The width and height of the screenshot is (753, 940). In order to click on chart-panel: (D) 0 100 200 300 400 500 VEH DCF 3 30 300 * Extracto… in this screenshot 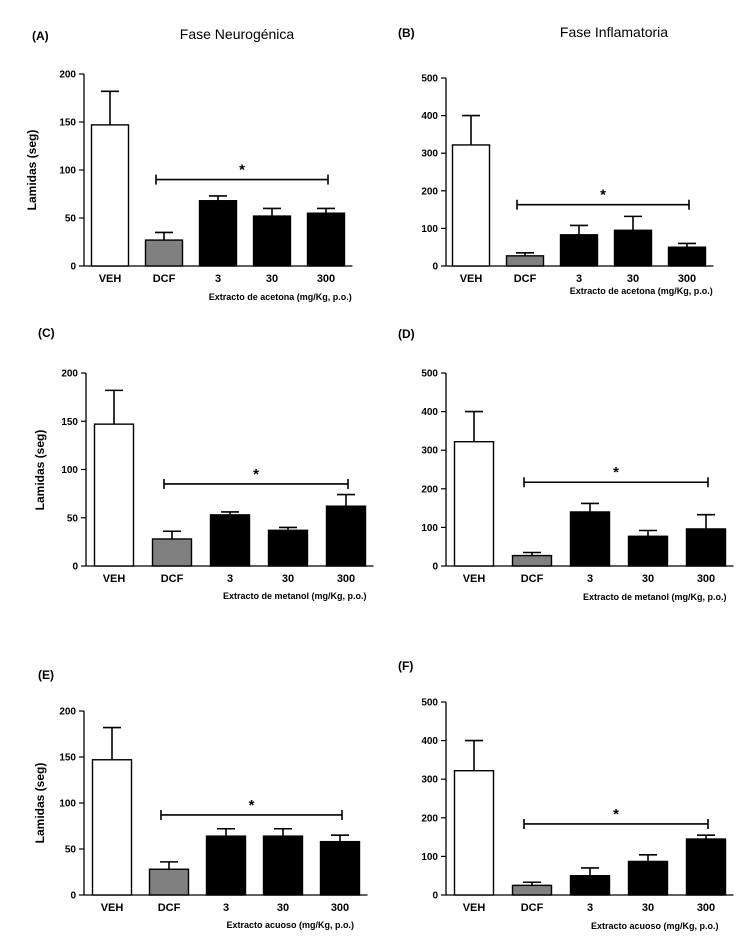, I will do `click(566, 464)`.